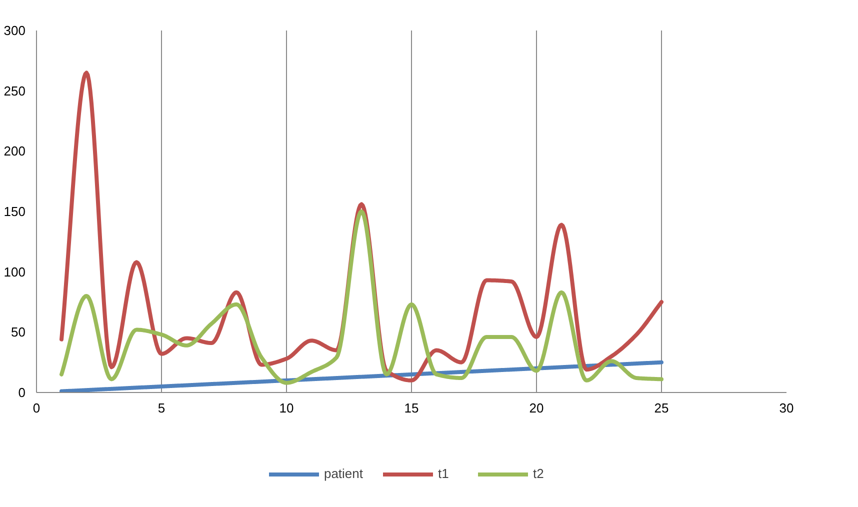 This screenshot has height=507, width=858. I want to click on y-tick-label: 50, so click(18, 332).